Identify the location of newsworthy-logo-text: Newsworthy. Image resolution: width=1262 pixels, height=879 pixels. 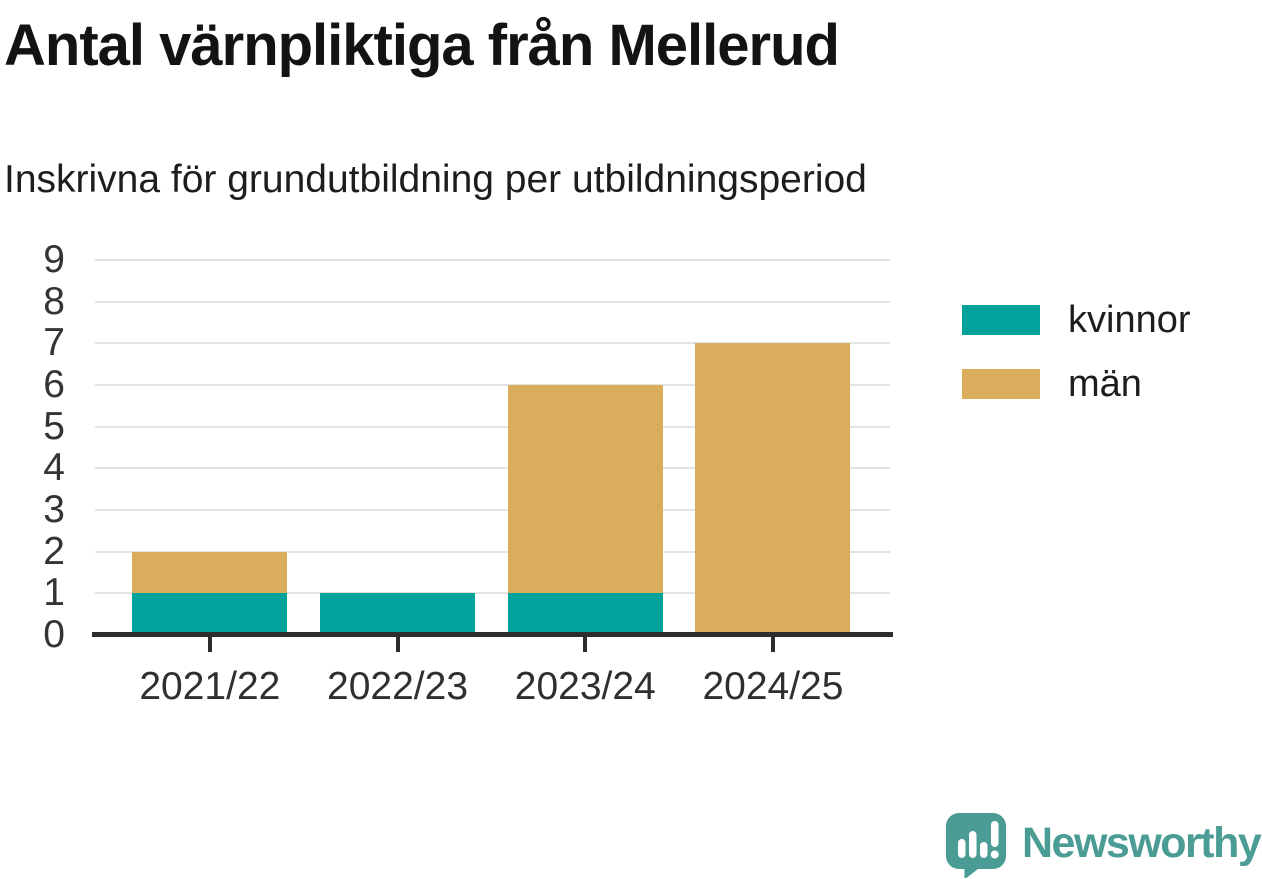
(1142, 843).